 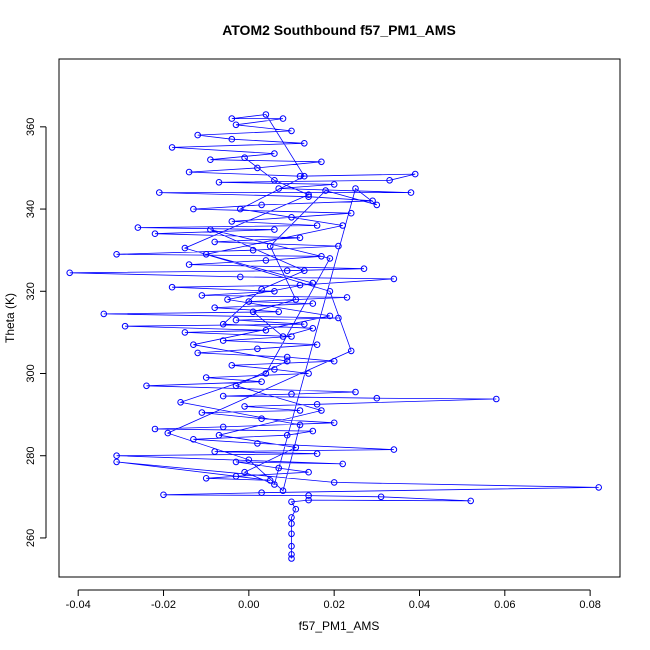 I want to click on y-tick-label: 360, so click(x=31, y=127).